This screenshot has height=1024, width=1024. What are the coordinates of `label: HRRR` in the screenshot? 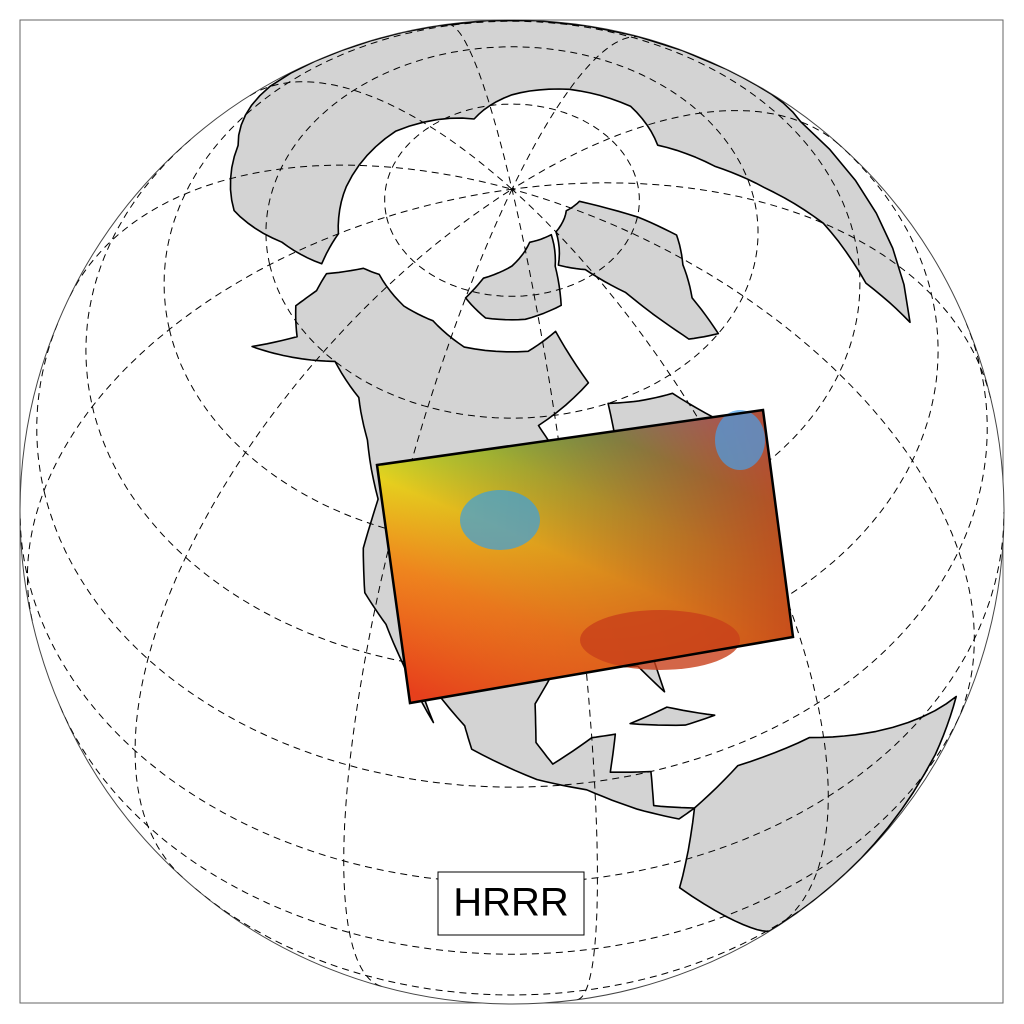 It's located at (511, 903).